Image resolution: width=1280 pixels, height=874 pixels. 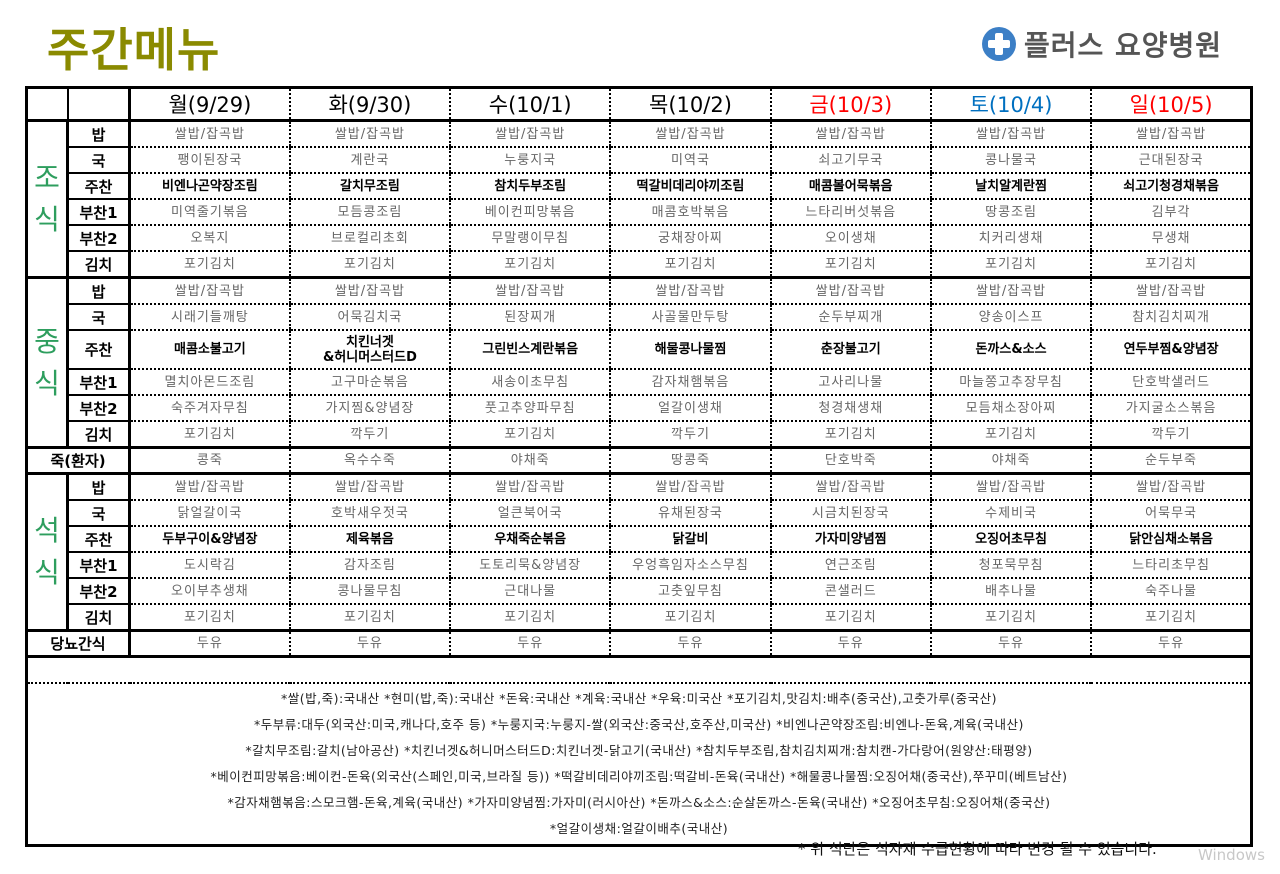 What do you see at coordinates (1010, 160) in the screenshot?
I see `menu-cell: 콩나물국` at bounding box center [1010, 160].